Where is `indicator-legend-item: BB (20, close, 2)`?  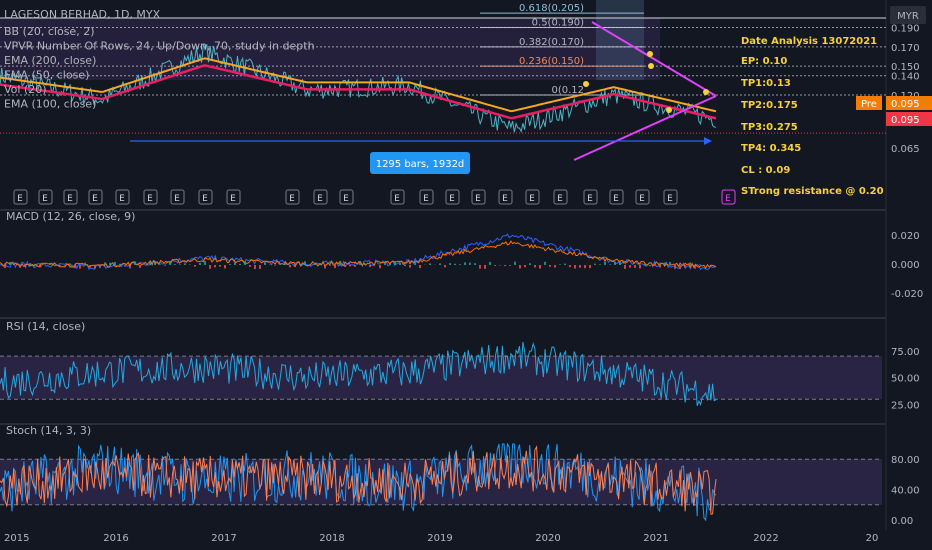
indicator-legend-item: BB (20, close, 2) is located at coordinates (49, 31).